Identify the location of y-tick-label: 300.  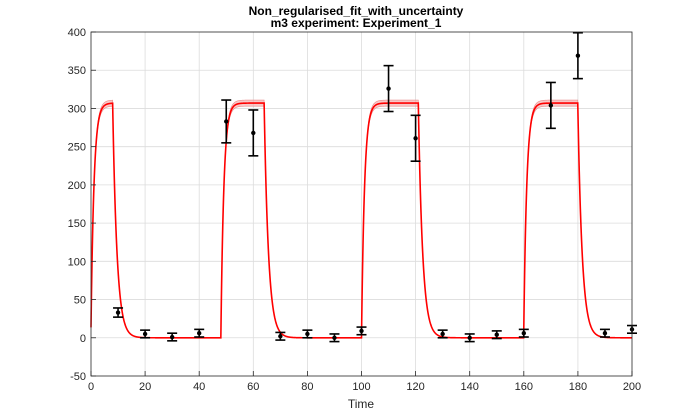
(77, 109).